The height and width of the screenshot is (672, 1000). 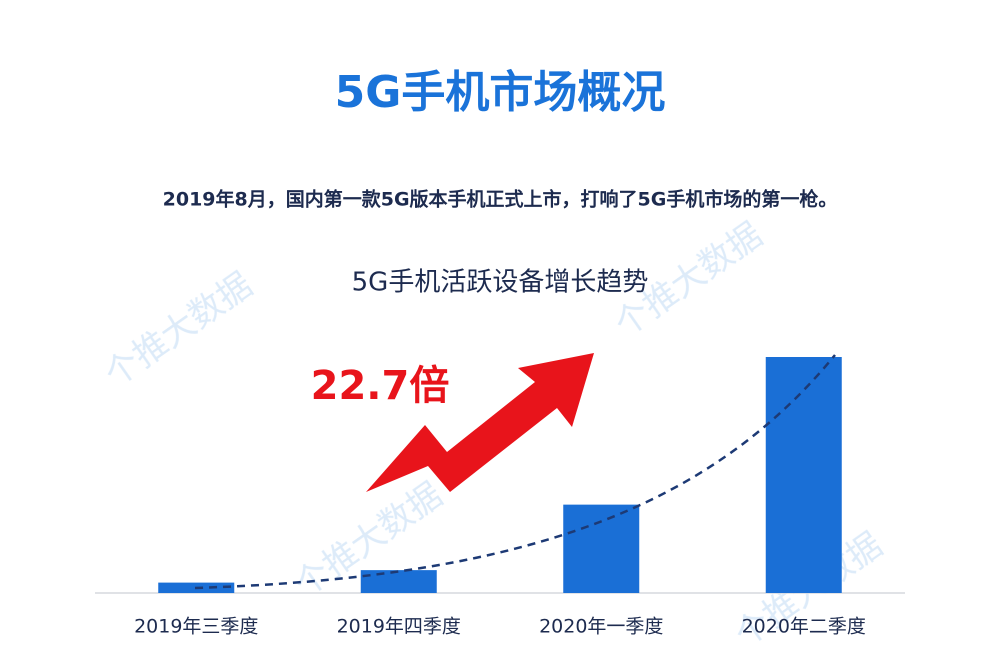 What do you see at coordinates (399, 627) in the screenshot?
I see `x-tick-label: 2019年四季度` at bounding box center [399, 627].